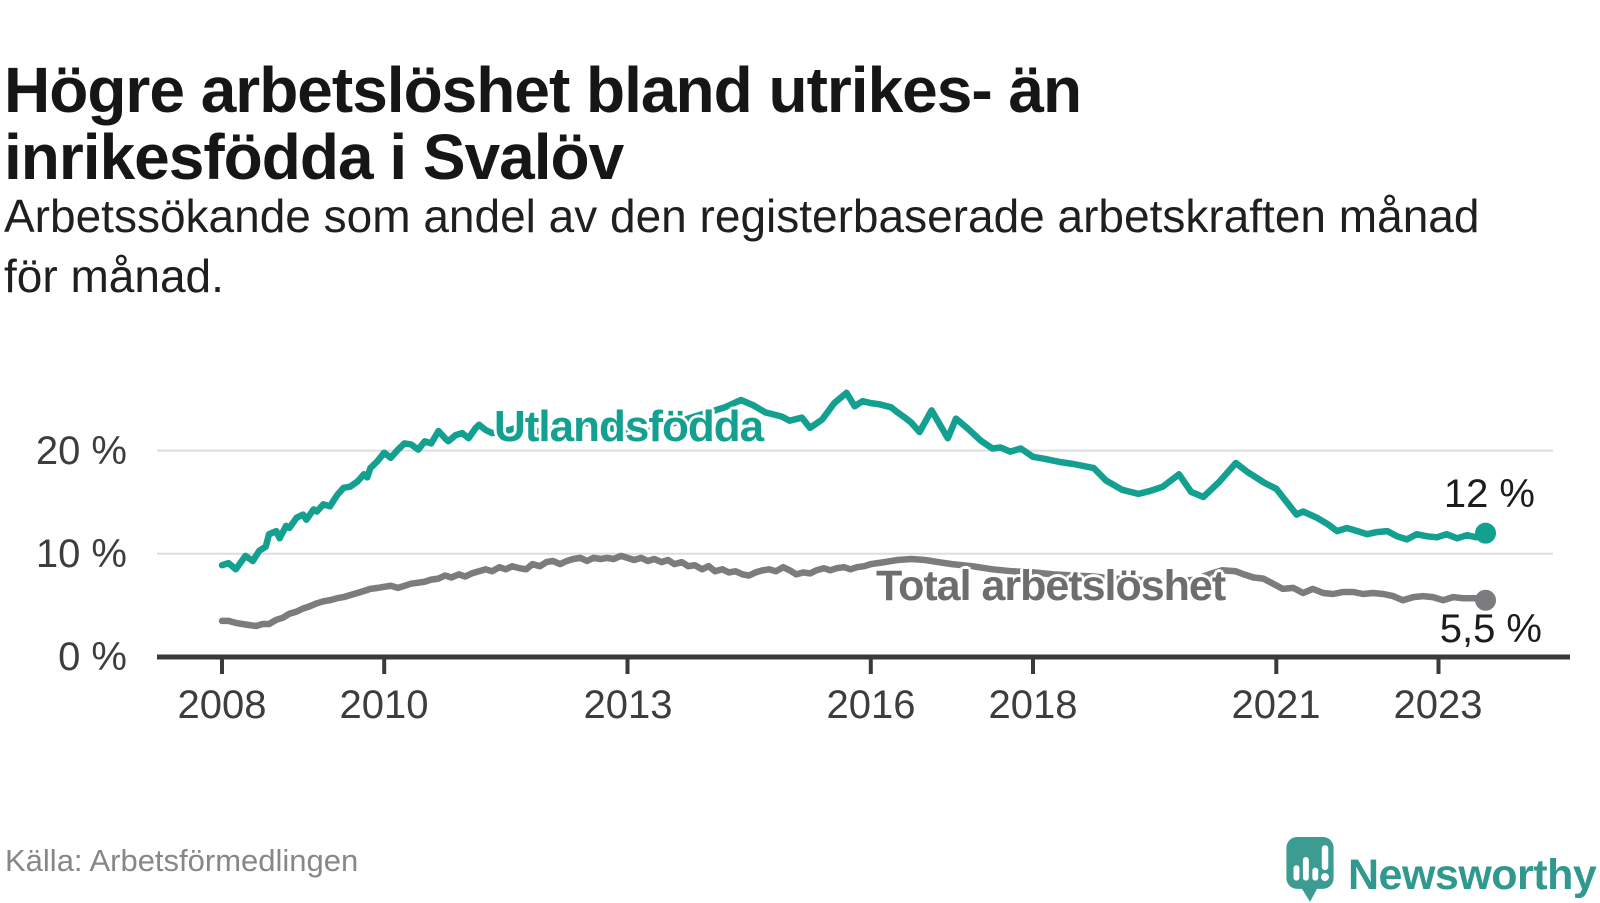 The image size is (1600, 903). What do you see at coordinates (222, 705) in the screenshot?
I see `x-axis-tick-label-2008: 2008` at bounding box center [222, 705].